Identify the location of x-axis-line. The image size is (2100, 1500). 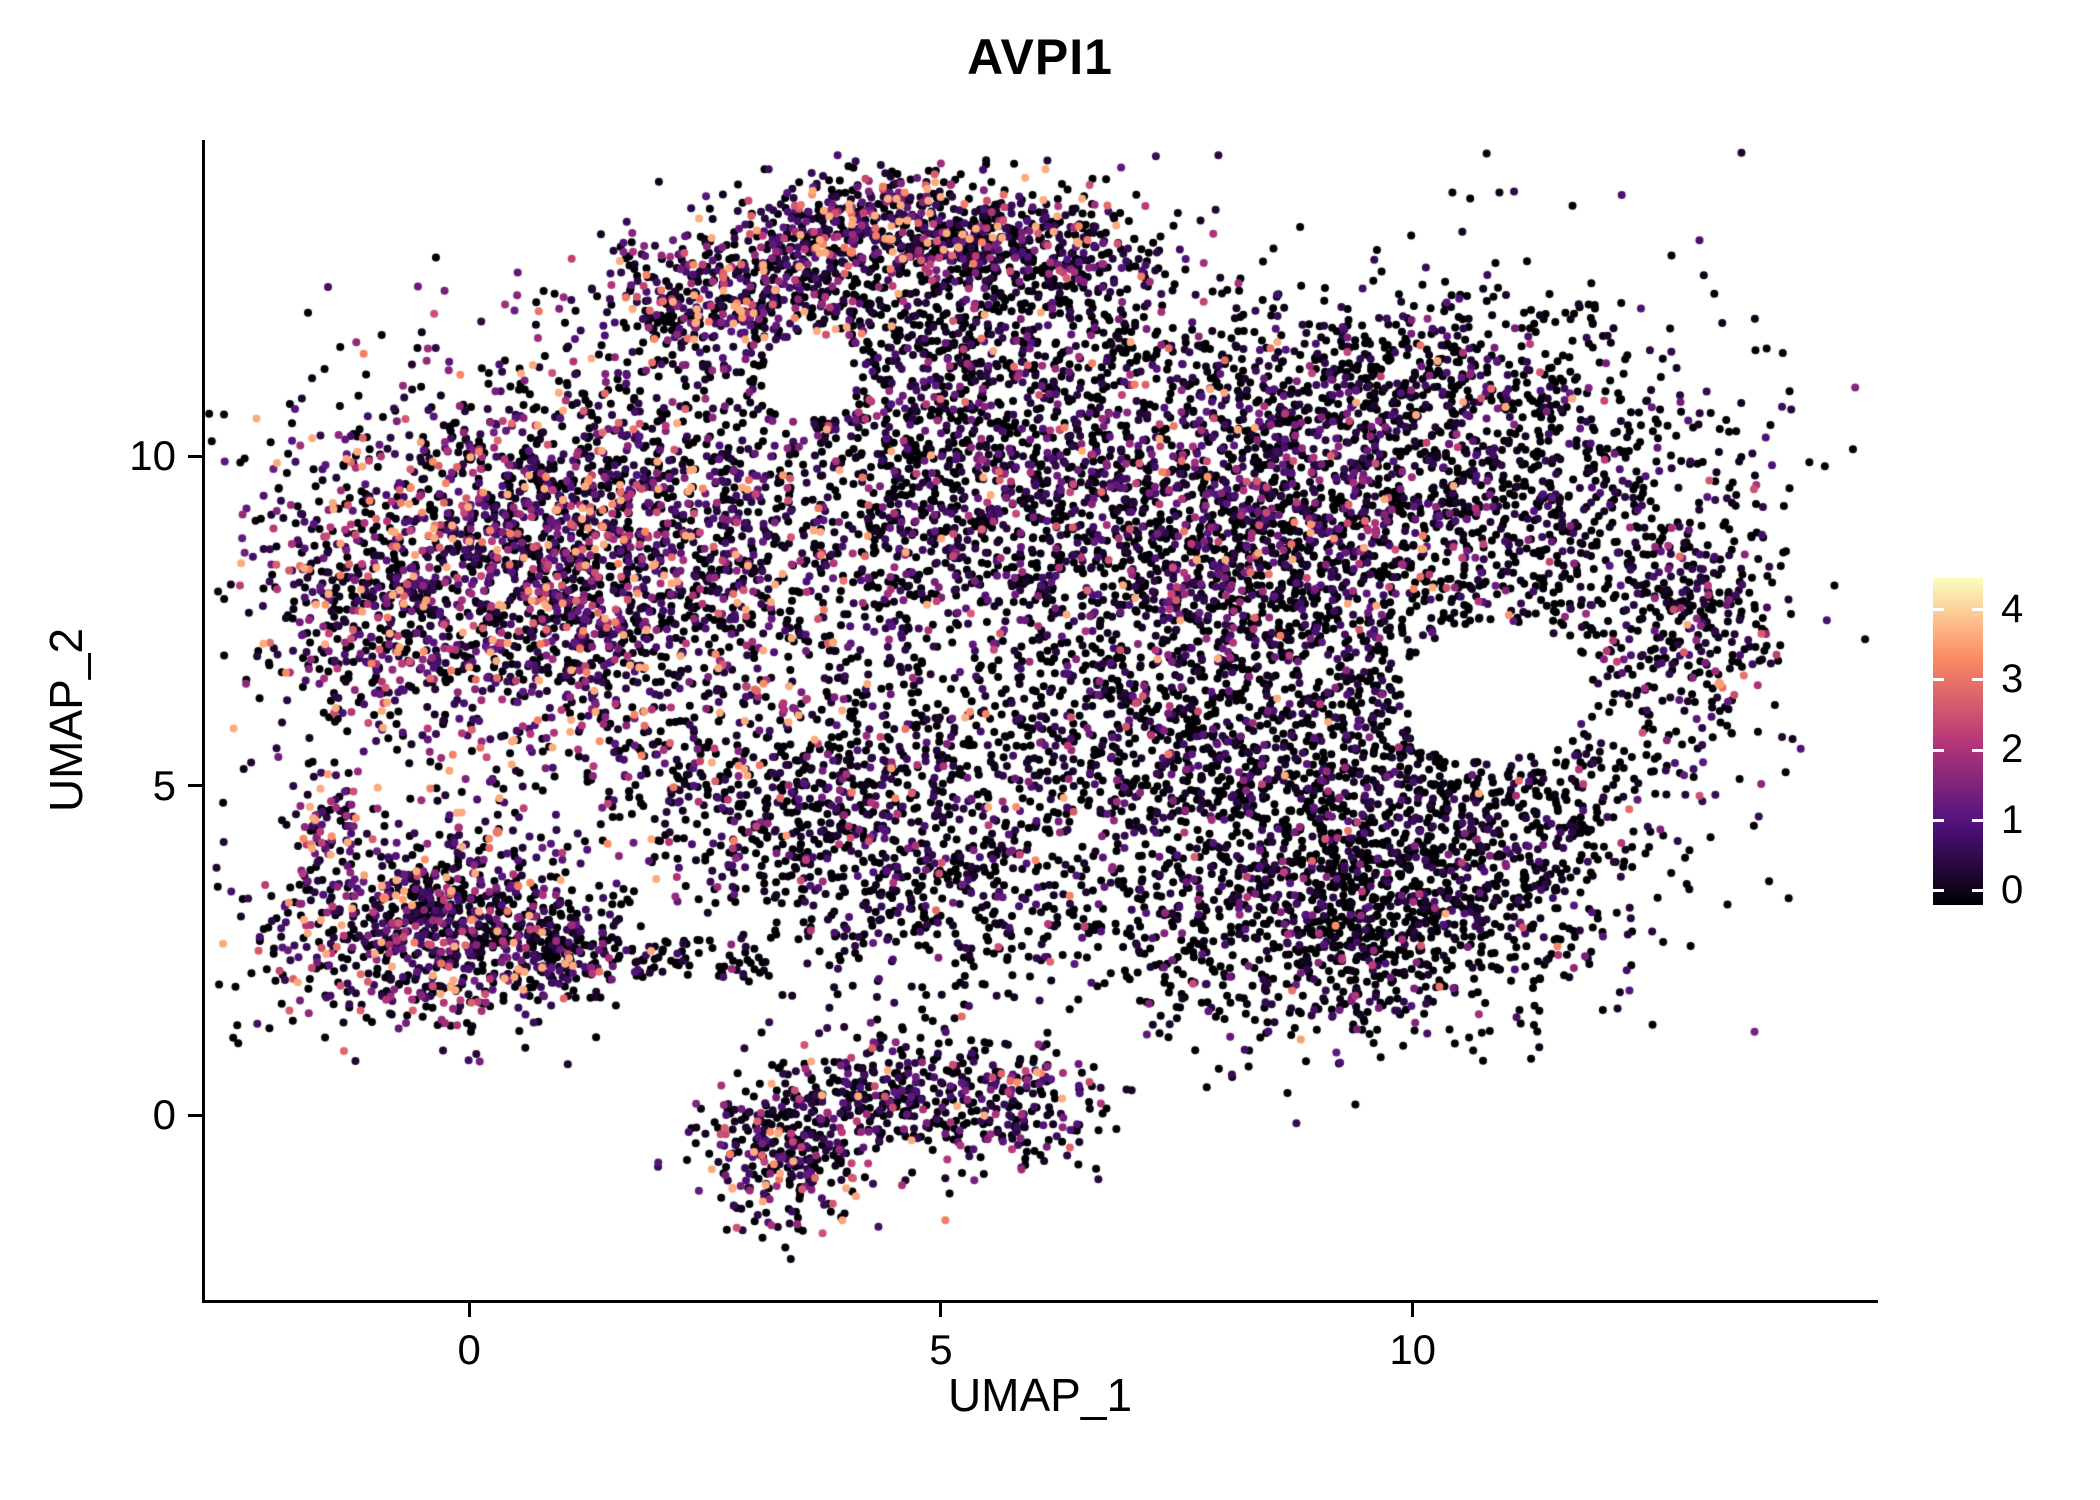
(1040, 1301).